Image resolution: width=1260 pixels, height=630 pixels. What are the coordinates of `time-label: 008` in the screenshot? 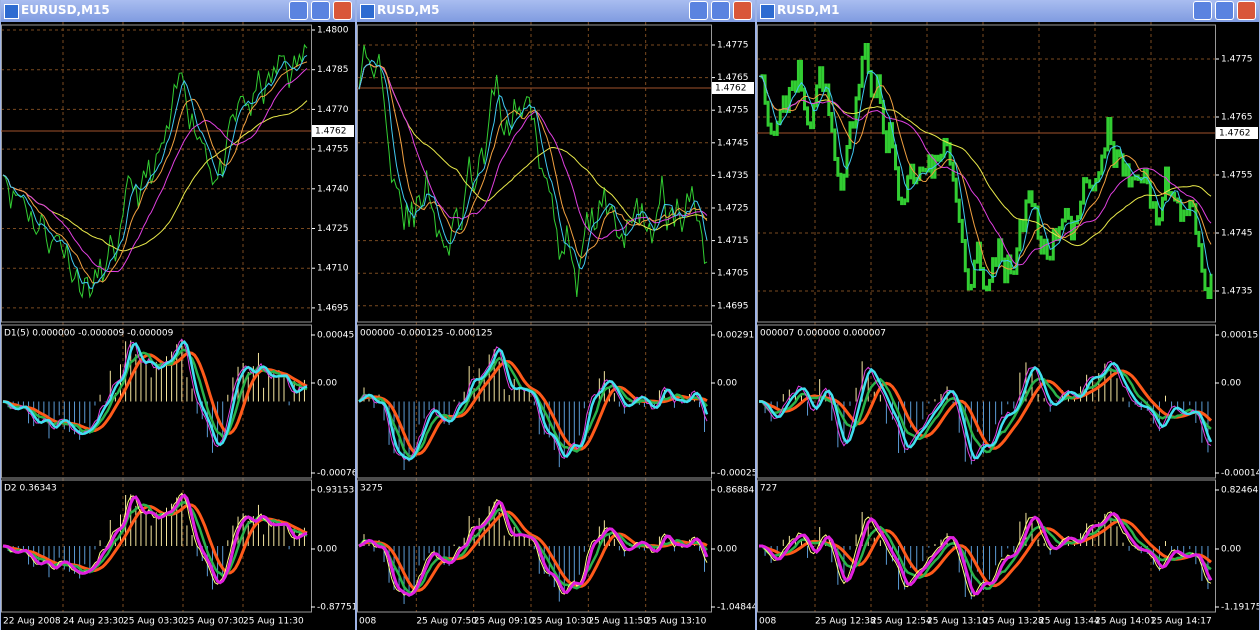 It's located at (367, 622).